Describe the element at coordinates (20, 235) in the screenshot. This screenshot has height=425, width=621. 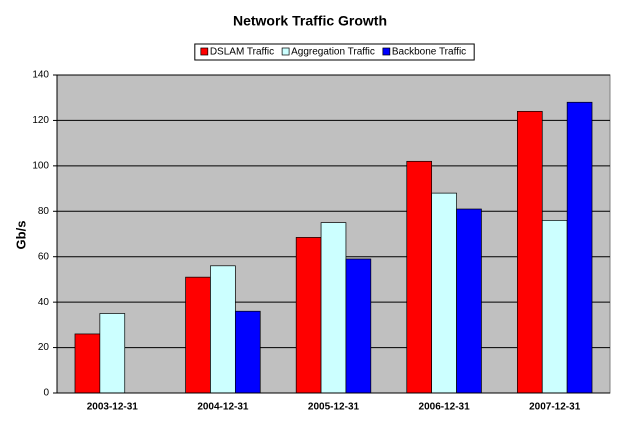
I see `y-axis-label: Gb/s` at that location.